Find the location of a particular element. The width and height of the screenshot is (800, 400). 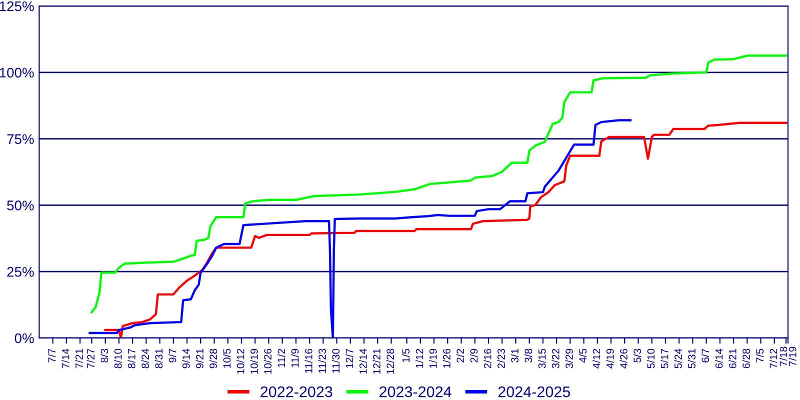

x-tick-label: 11/30 is located at coordinates (336, 360).